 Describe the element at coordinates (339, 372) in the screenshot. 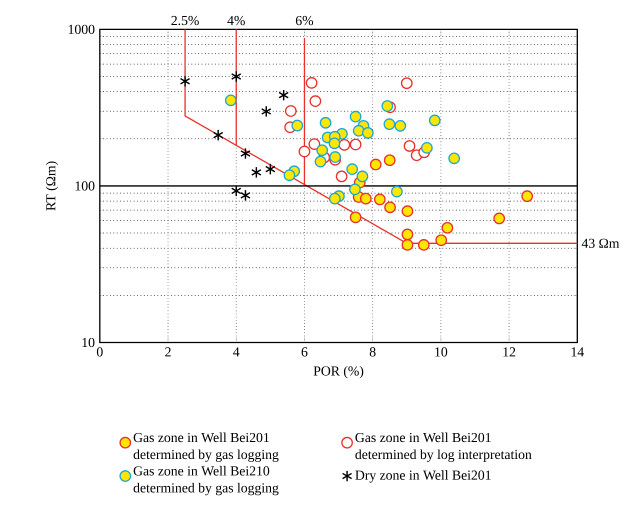

I see `x-axis-title: POR (%)` at that location.